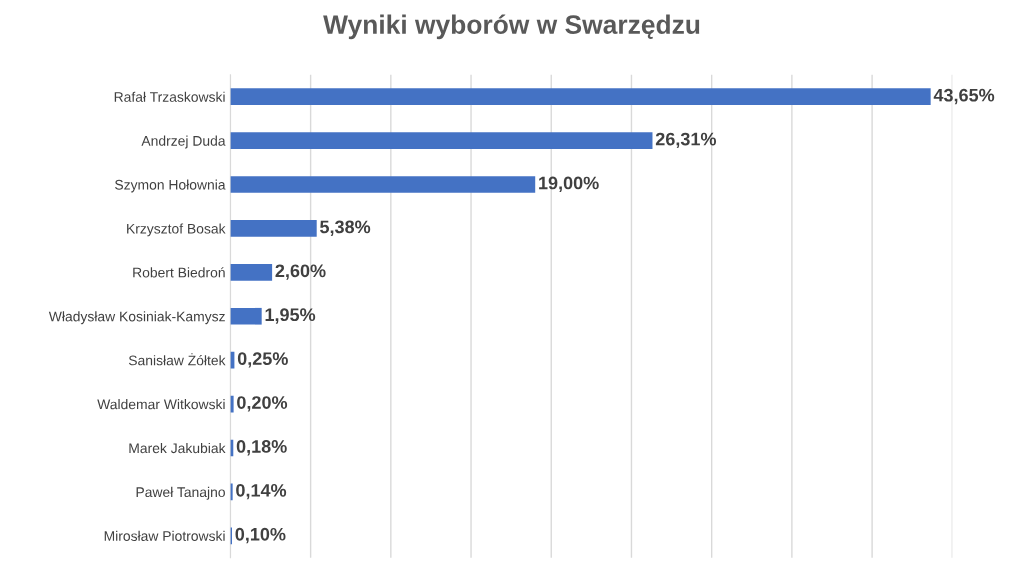  What do you see at coordinates (176, 230) in the screenshot?
I see `y-tick-label: Krzysztof Bosak` at bounding box center [176, 230].